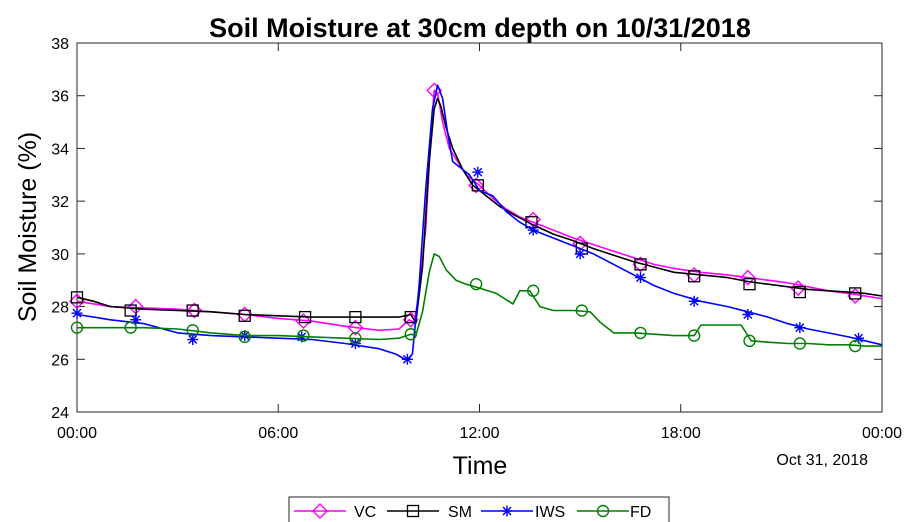  What do you see at coordinates (278, 433) in the screenshot?
I see `x-tick-label: 06:00` at bounding box center [278, 433].